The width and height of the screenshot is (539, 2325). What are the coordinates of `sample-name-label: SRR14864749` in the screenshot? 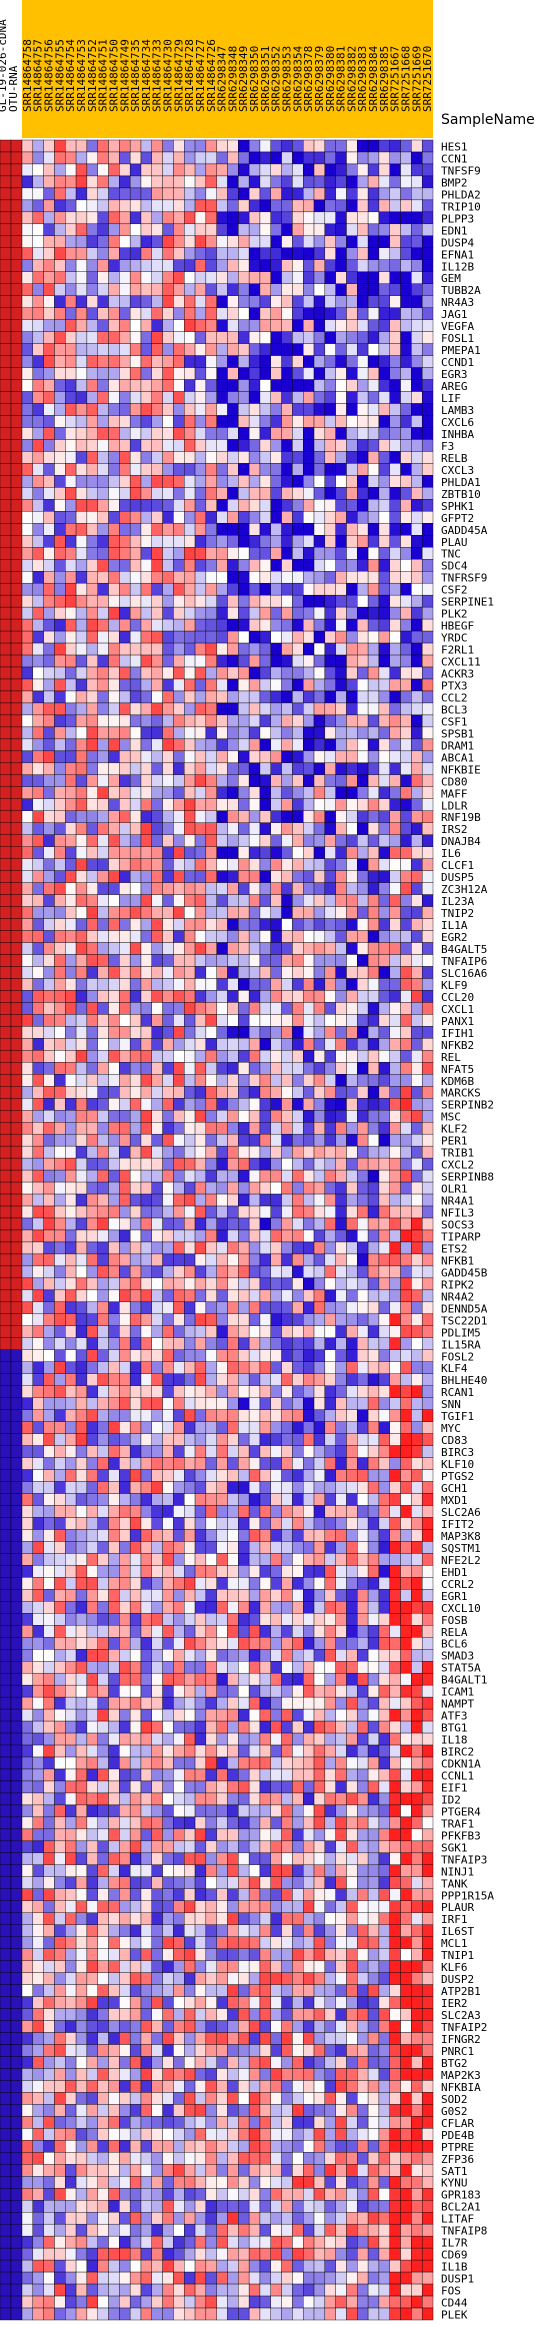 It's located at (124, 75).